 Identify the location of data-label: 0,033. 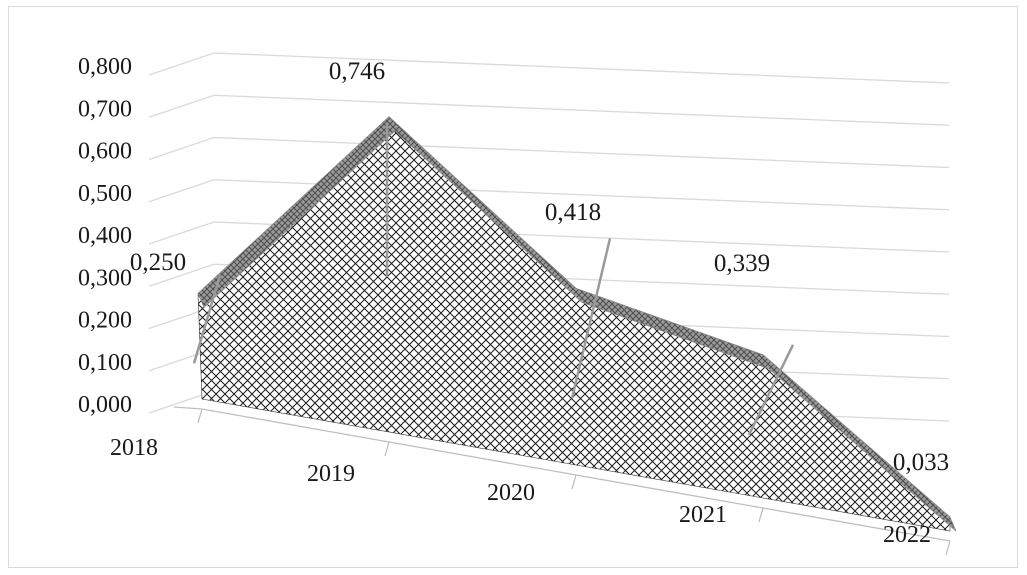
(921, 462).